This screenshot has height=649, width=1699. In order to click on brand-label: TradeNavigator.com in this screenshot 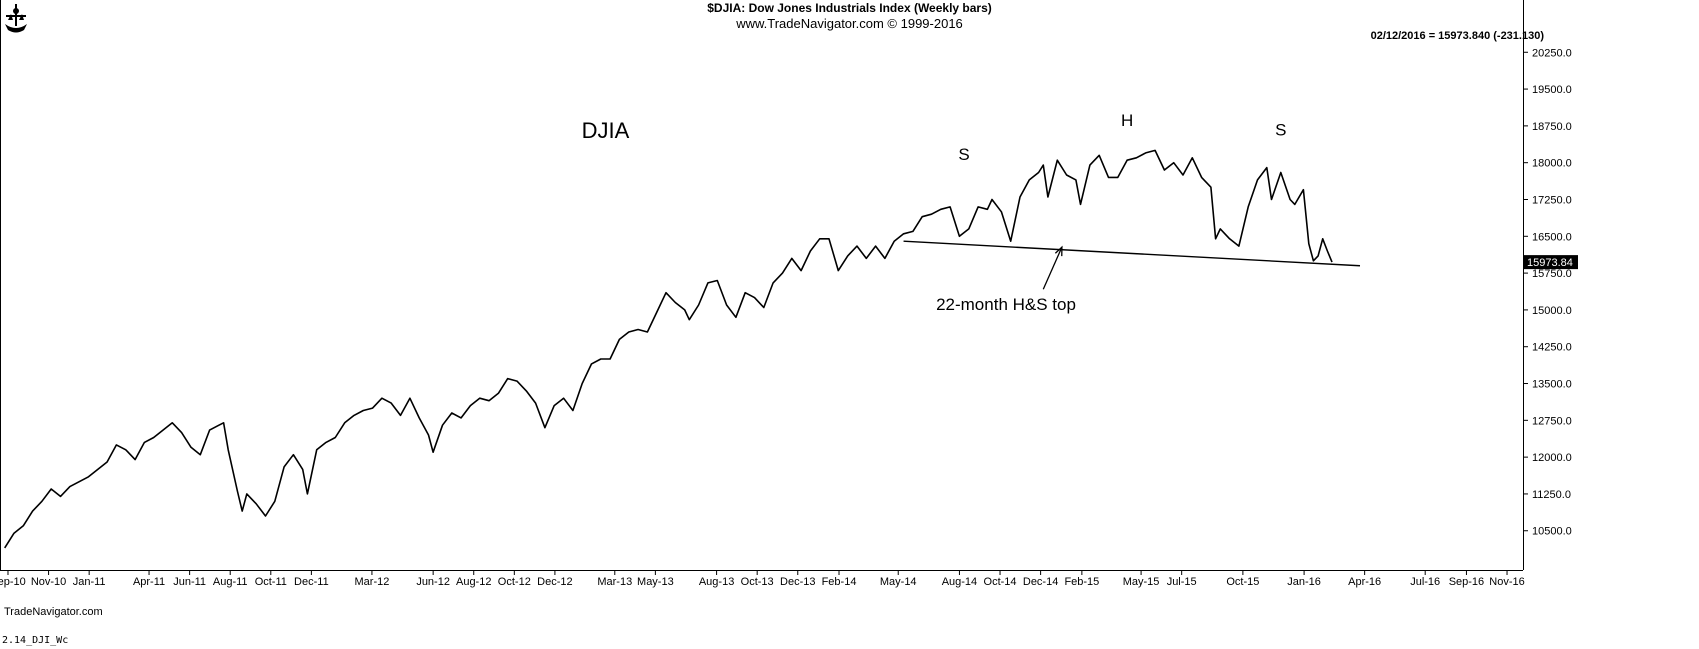, I will do `click(53, 612)`.